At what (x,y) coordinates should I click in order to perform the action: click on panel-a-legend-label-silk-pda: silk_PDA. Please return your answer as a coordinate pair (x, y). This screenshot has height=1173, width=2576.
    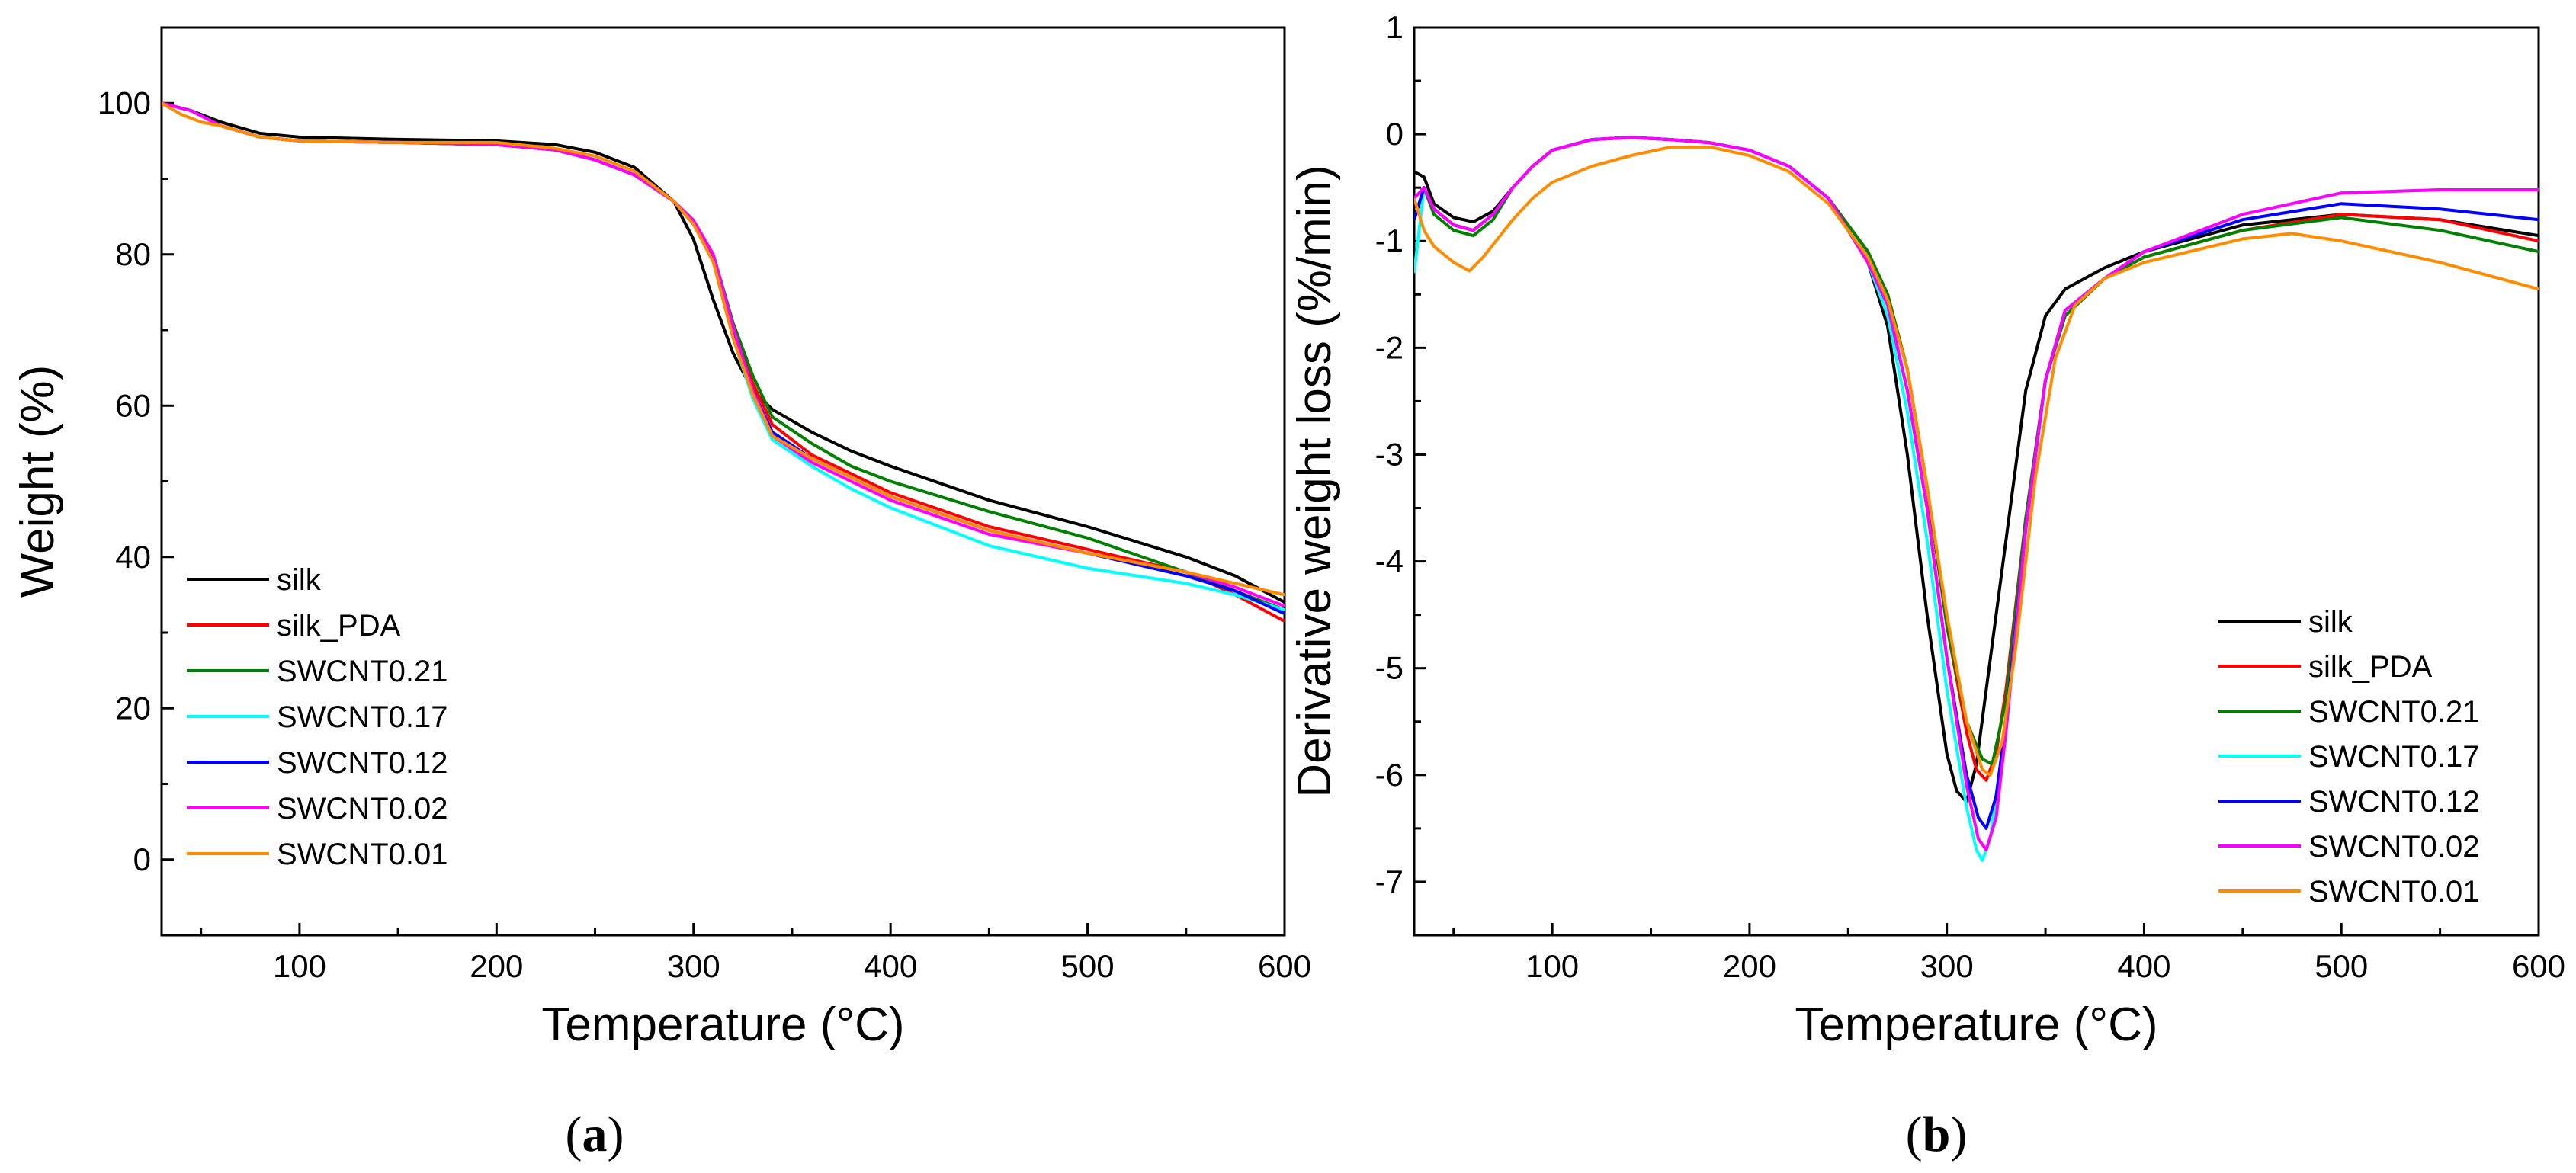
    Looking at the image, I should click on (339, 626).